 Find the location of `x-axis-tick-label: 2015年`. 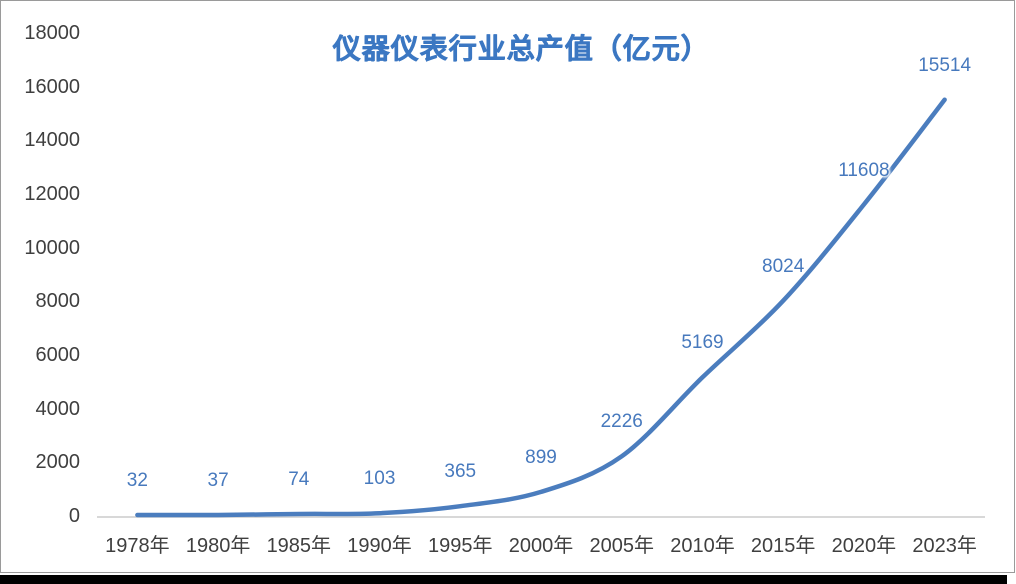

x-axis-tick-label: 2015年 is located at coordinates (783, 546).